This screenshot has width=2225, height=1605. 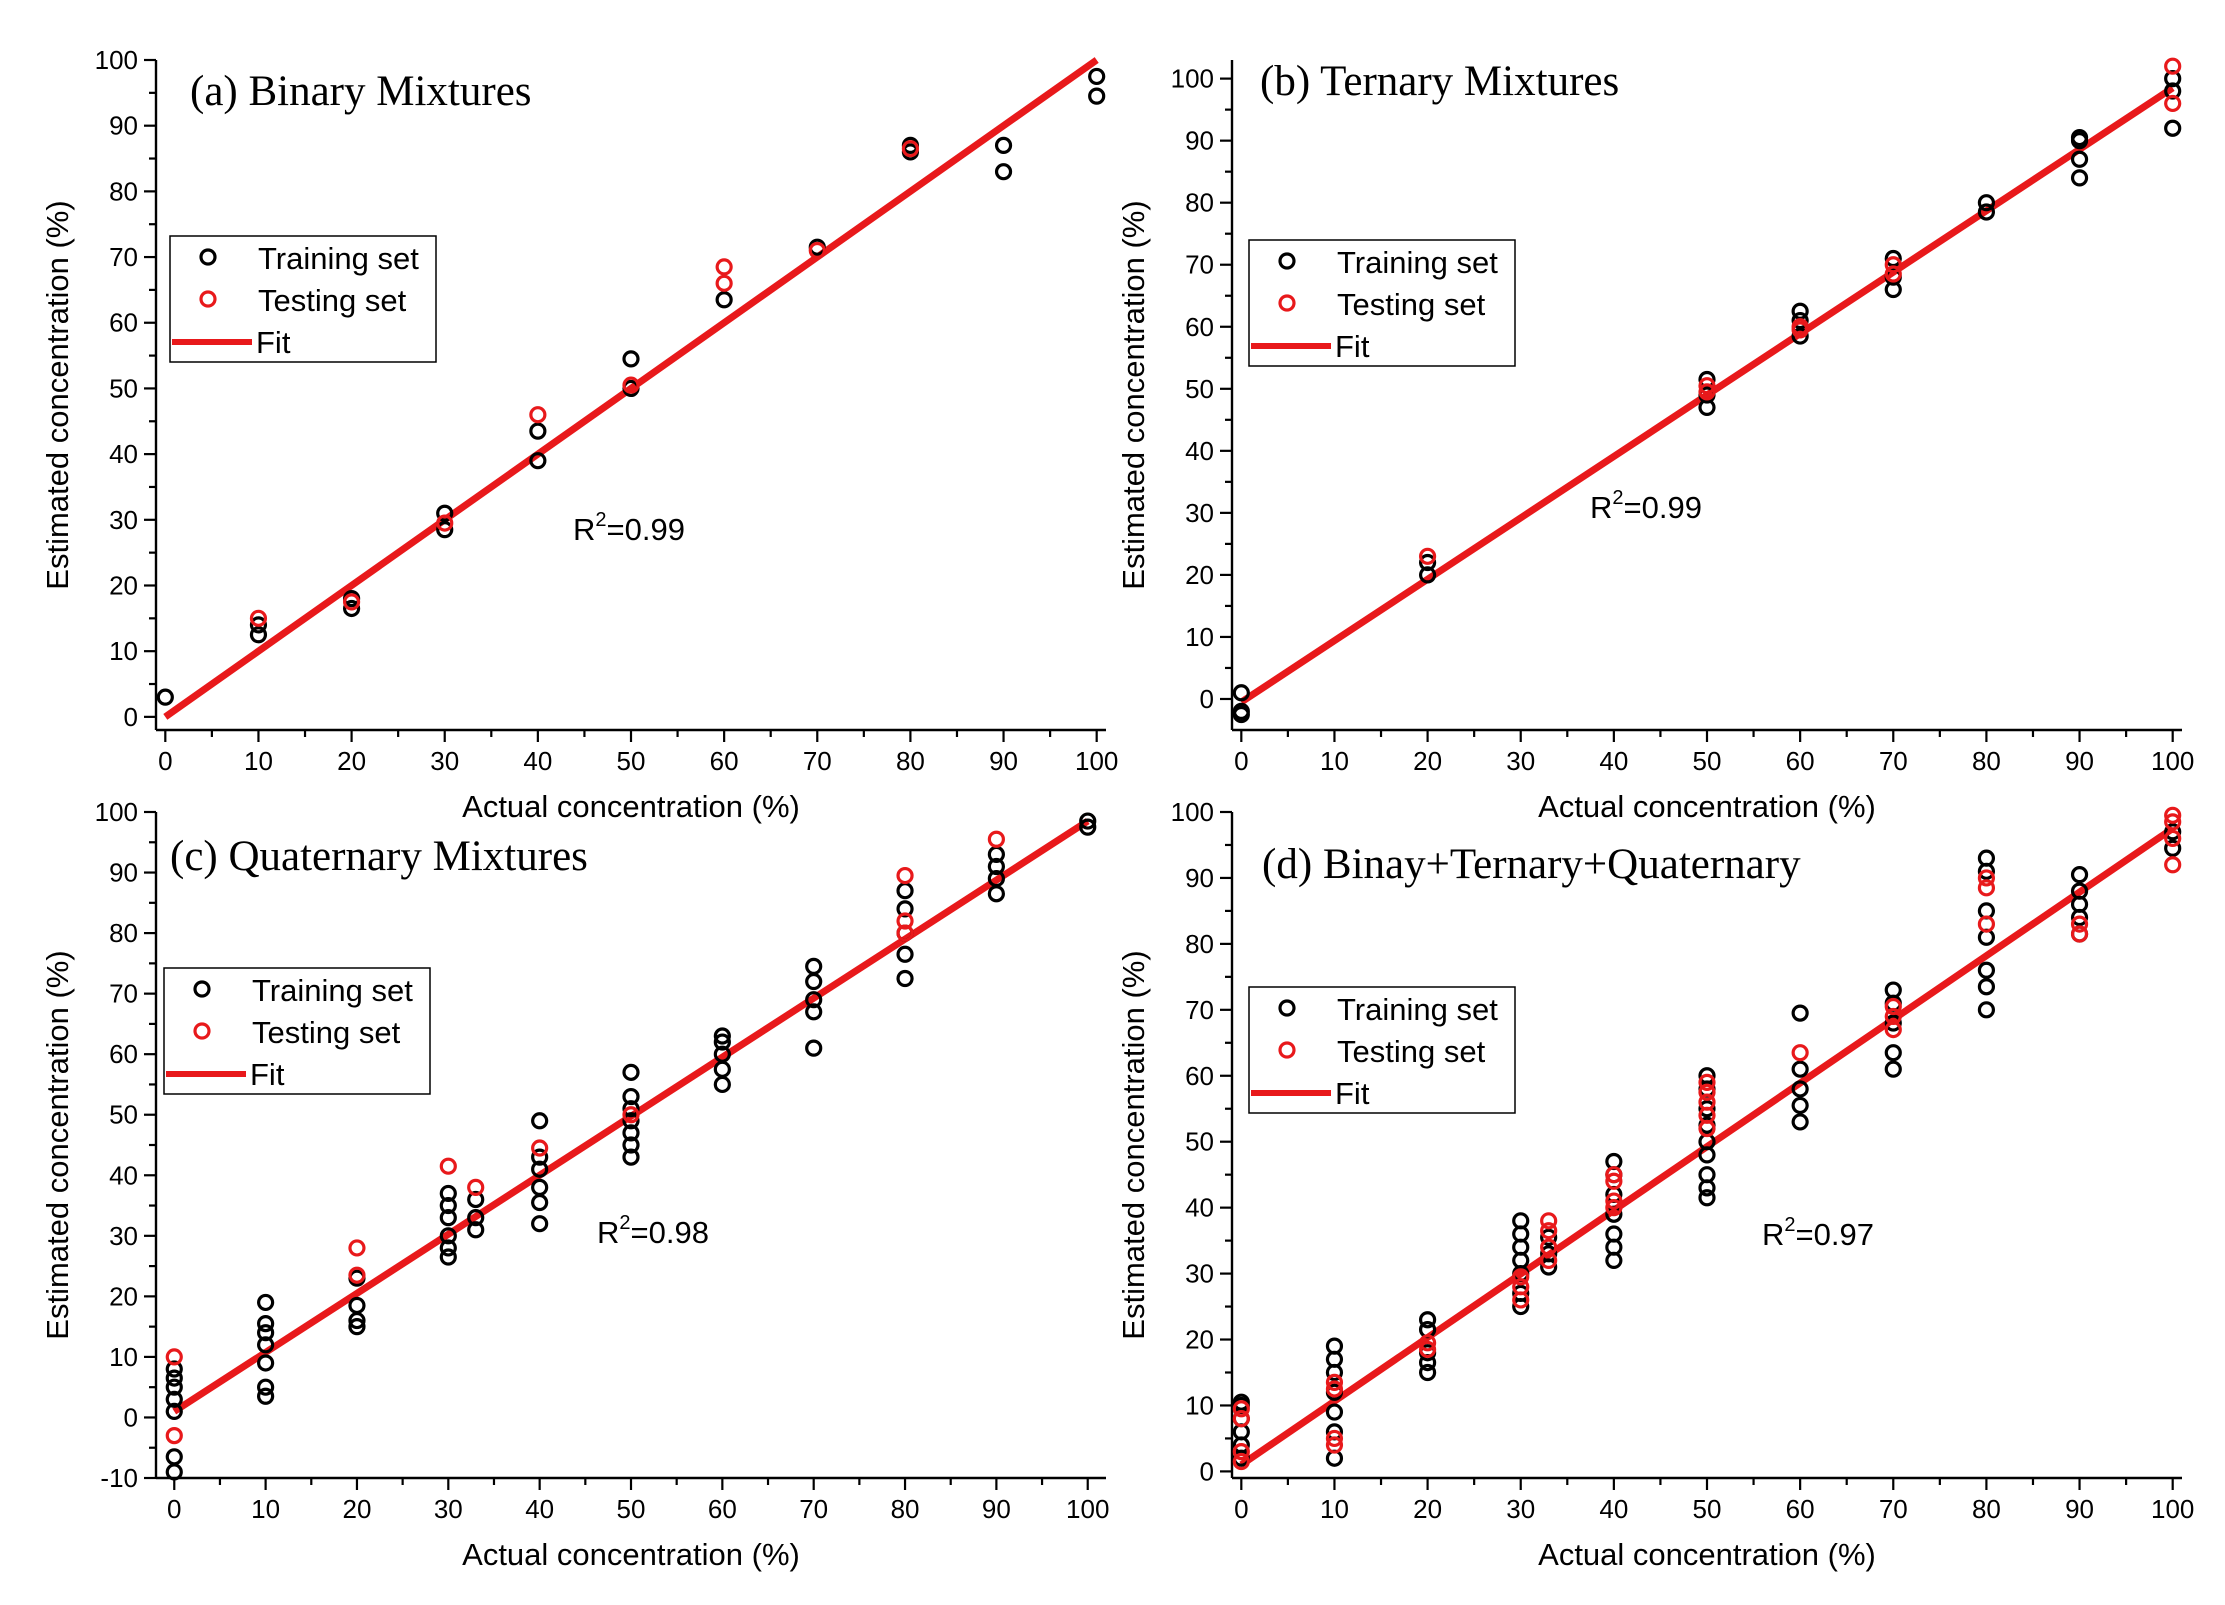 What do you see at coordinates (722, 1509) in the screenshot?
I see `x-tick-label: 60` at bounding box center [722, 1509].